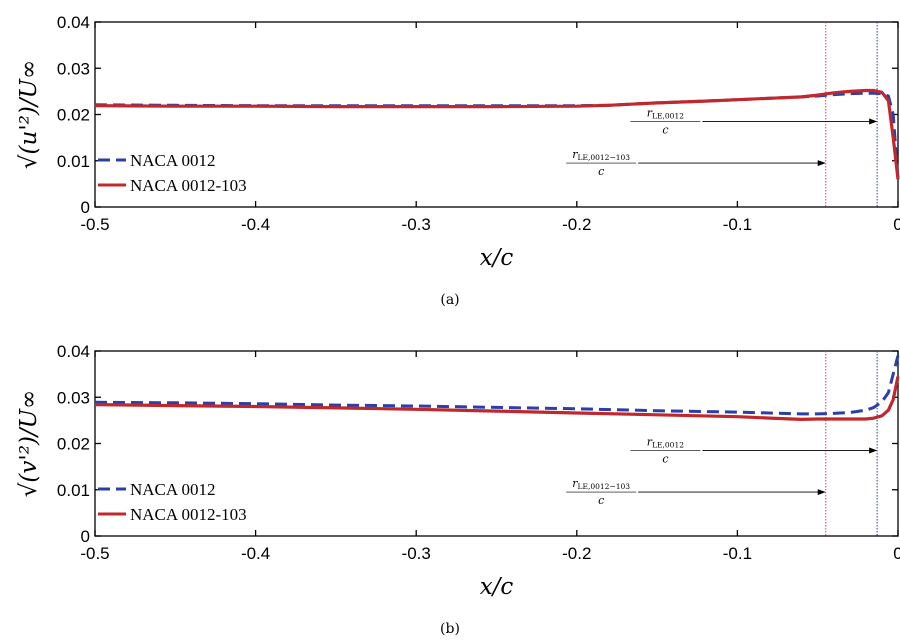 Image resolution: width=900 pixels, height=641 pixels. What do you see at coordinates (450, 629) in the screenshot?
I see `panel-caption: (b)` at bounding box center [450, 629].